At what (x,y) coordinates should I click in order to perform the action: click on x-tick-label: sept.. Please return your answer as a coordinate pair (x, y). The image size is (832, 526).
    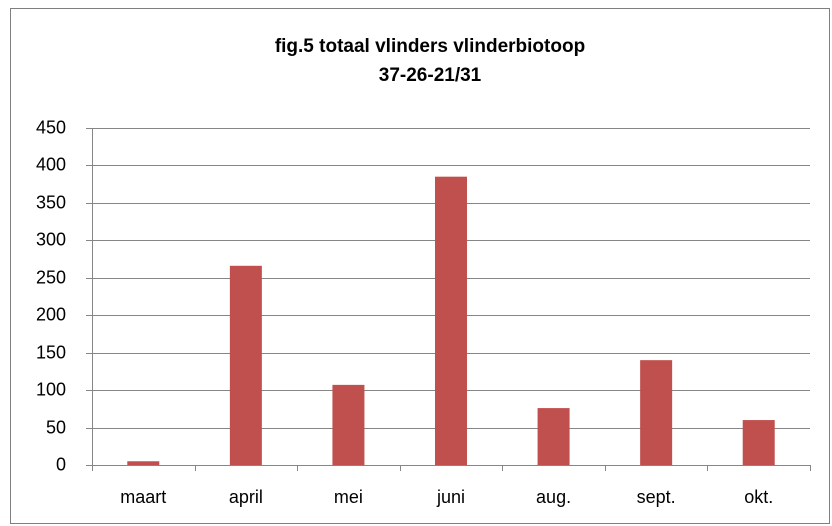
    Looking at the image, I should click on (656, 497).